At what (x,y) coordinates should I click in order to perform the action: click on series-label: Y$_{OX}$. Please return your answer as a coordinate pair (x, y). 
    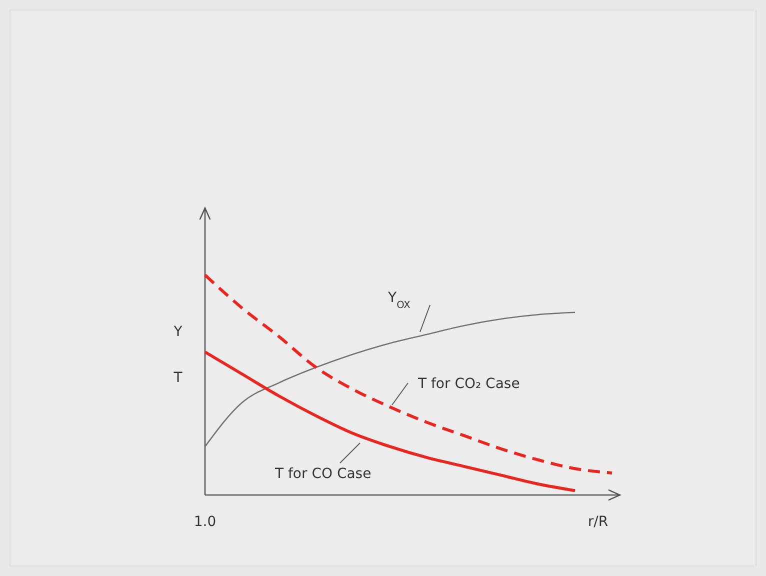
    Looking at the image, I should click on (399, 300).